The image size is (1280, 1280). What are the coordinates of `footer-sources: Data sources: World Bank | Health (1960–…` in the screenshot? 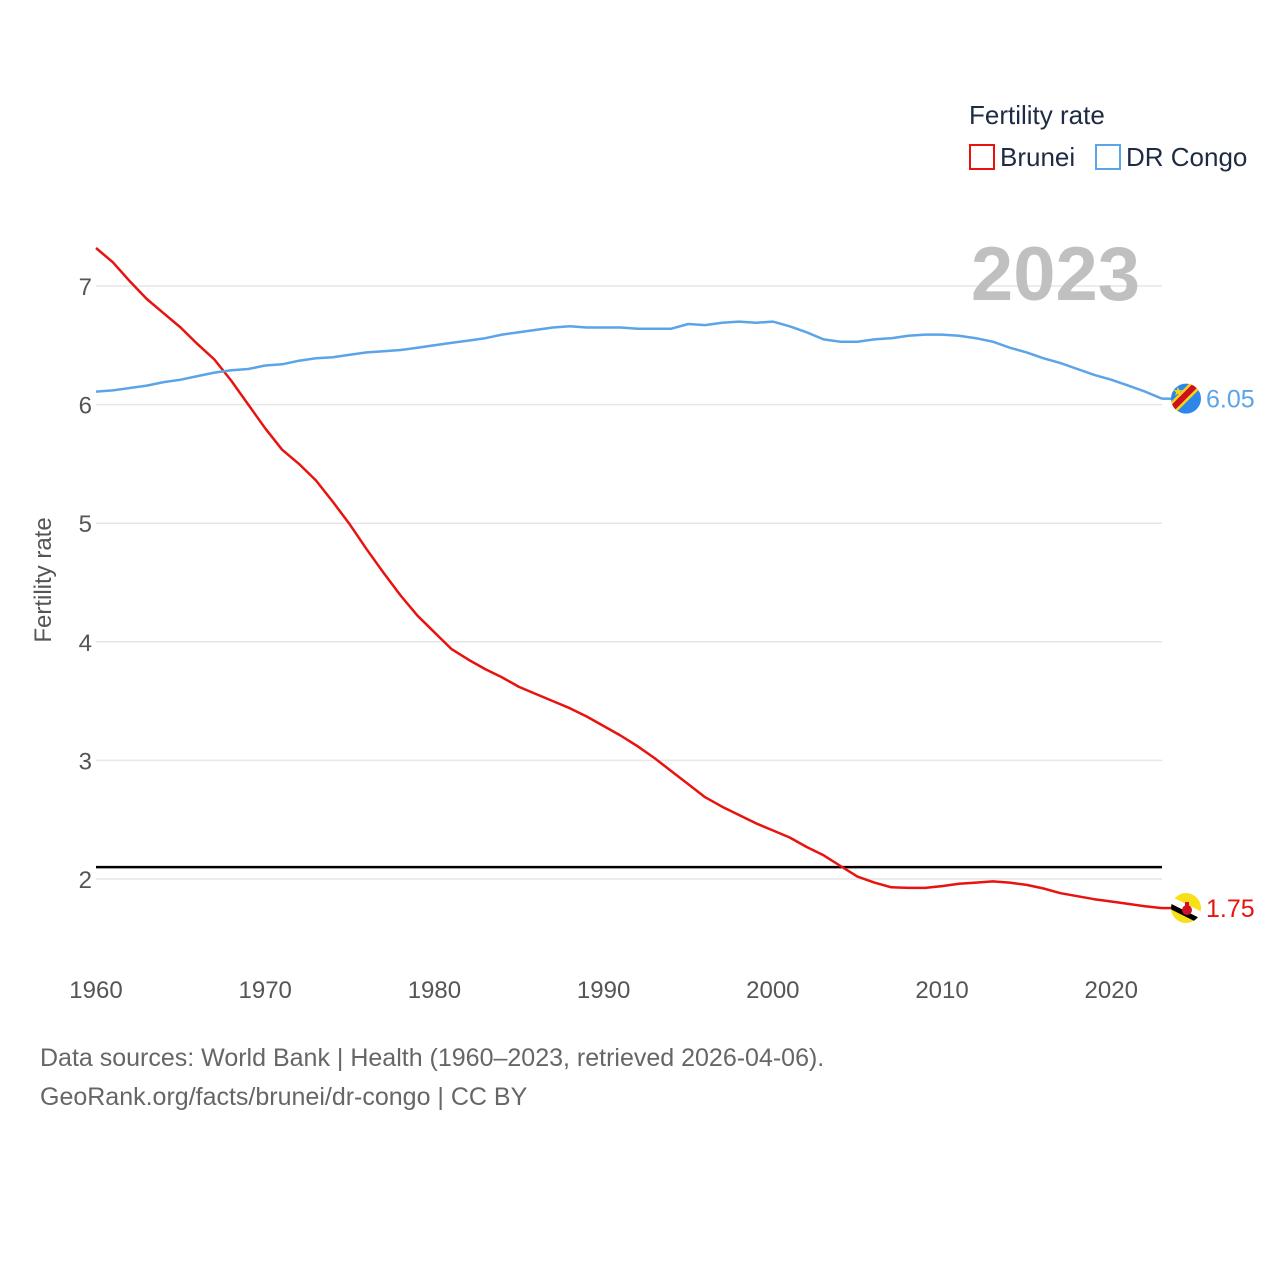 It's located at (432, 1058).